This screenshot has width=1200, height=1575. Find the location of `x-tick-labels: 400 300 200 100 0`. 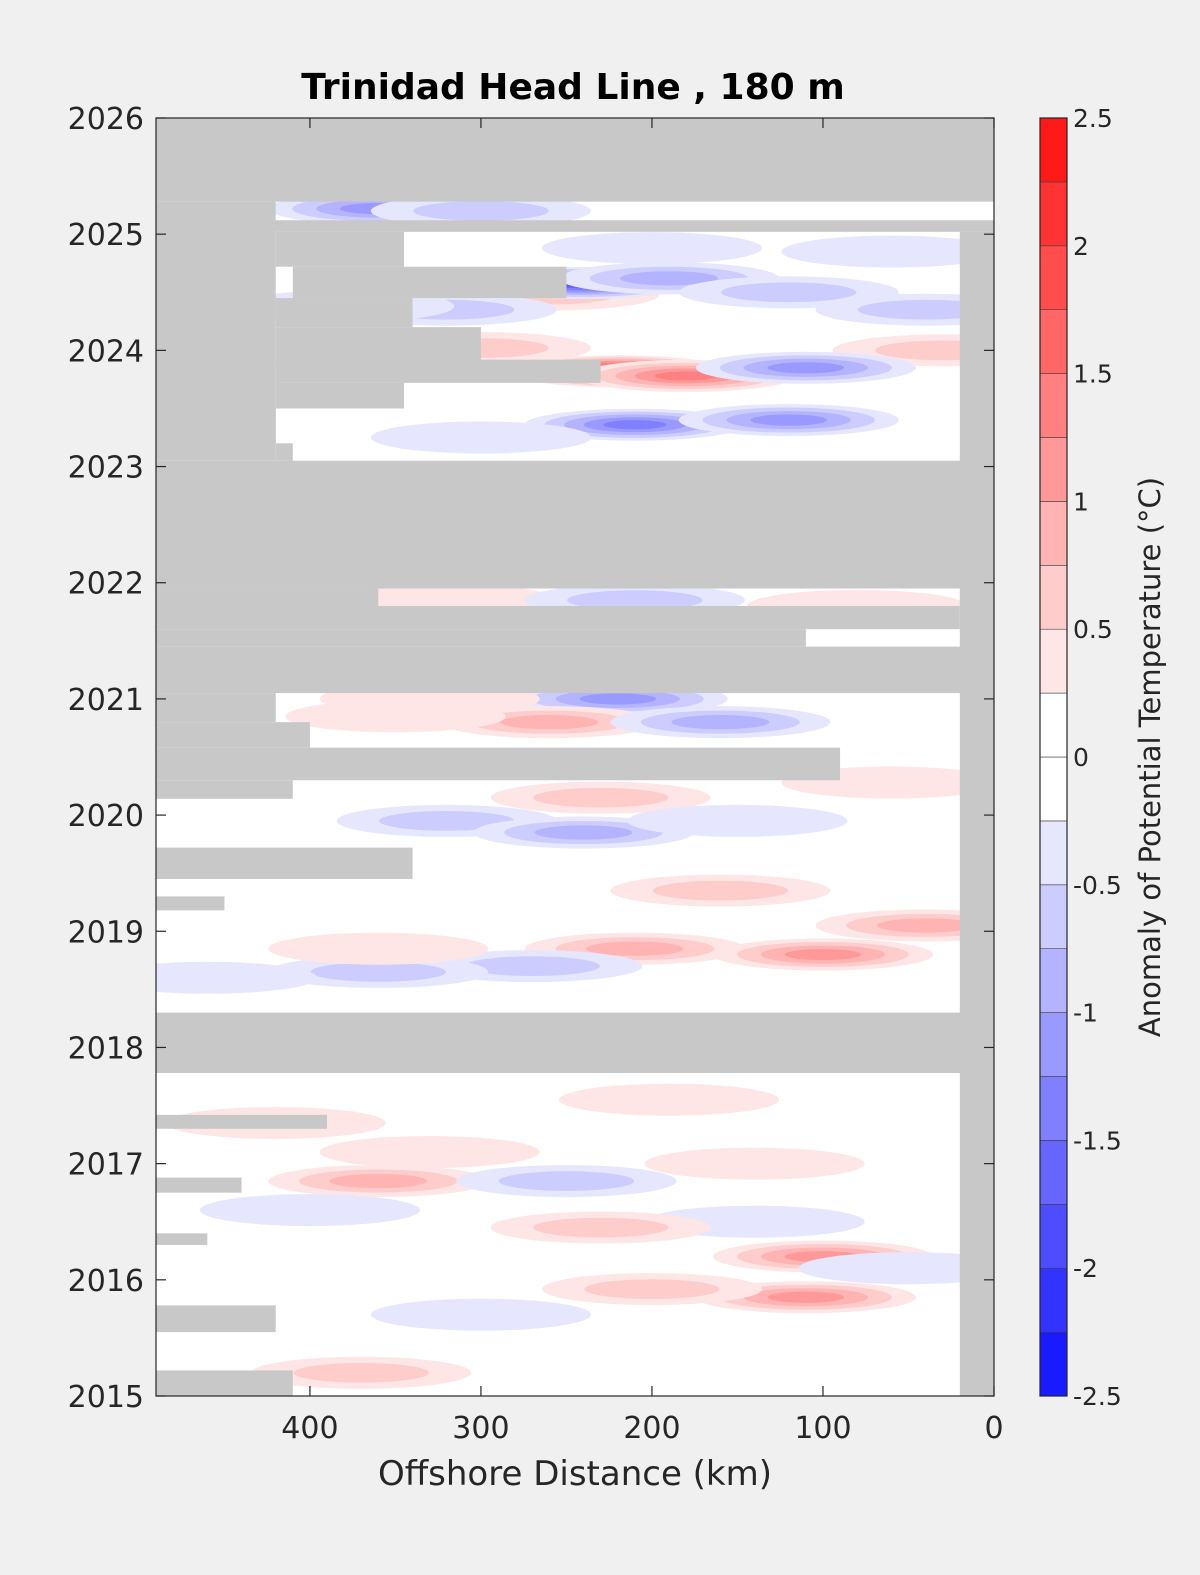

x-tick-labels: 400 300 200 100 0 is located at coordinates (642, 1428).